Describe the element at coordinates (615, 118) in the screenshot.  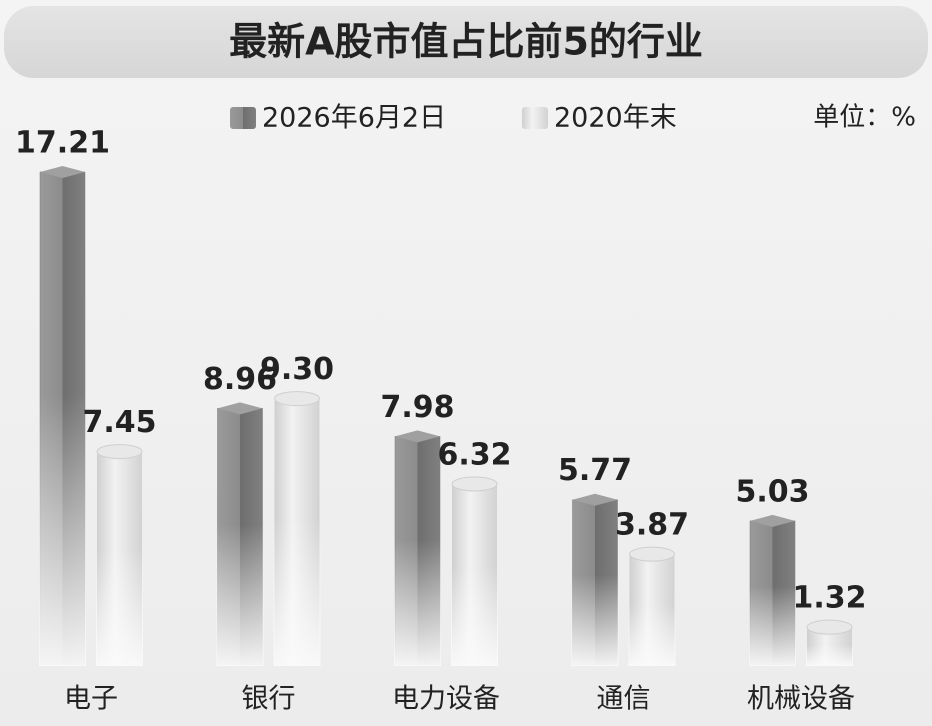
I see `legend-label: 2020年末` at that location.